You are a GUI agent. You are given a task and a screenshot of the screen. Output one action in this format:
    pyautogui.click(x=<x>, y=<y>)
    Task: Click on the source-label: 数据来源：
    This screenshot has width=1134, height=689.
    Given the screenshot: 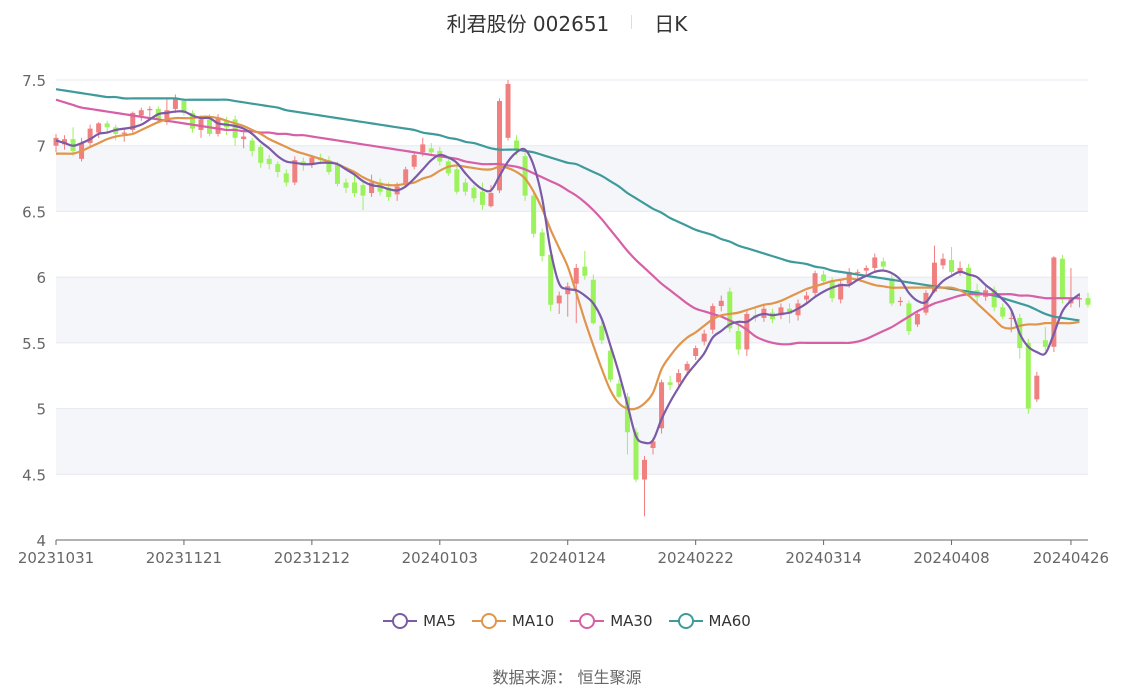 What is the action you would take?
    pyautogui.click(x=532, y=677)
    